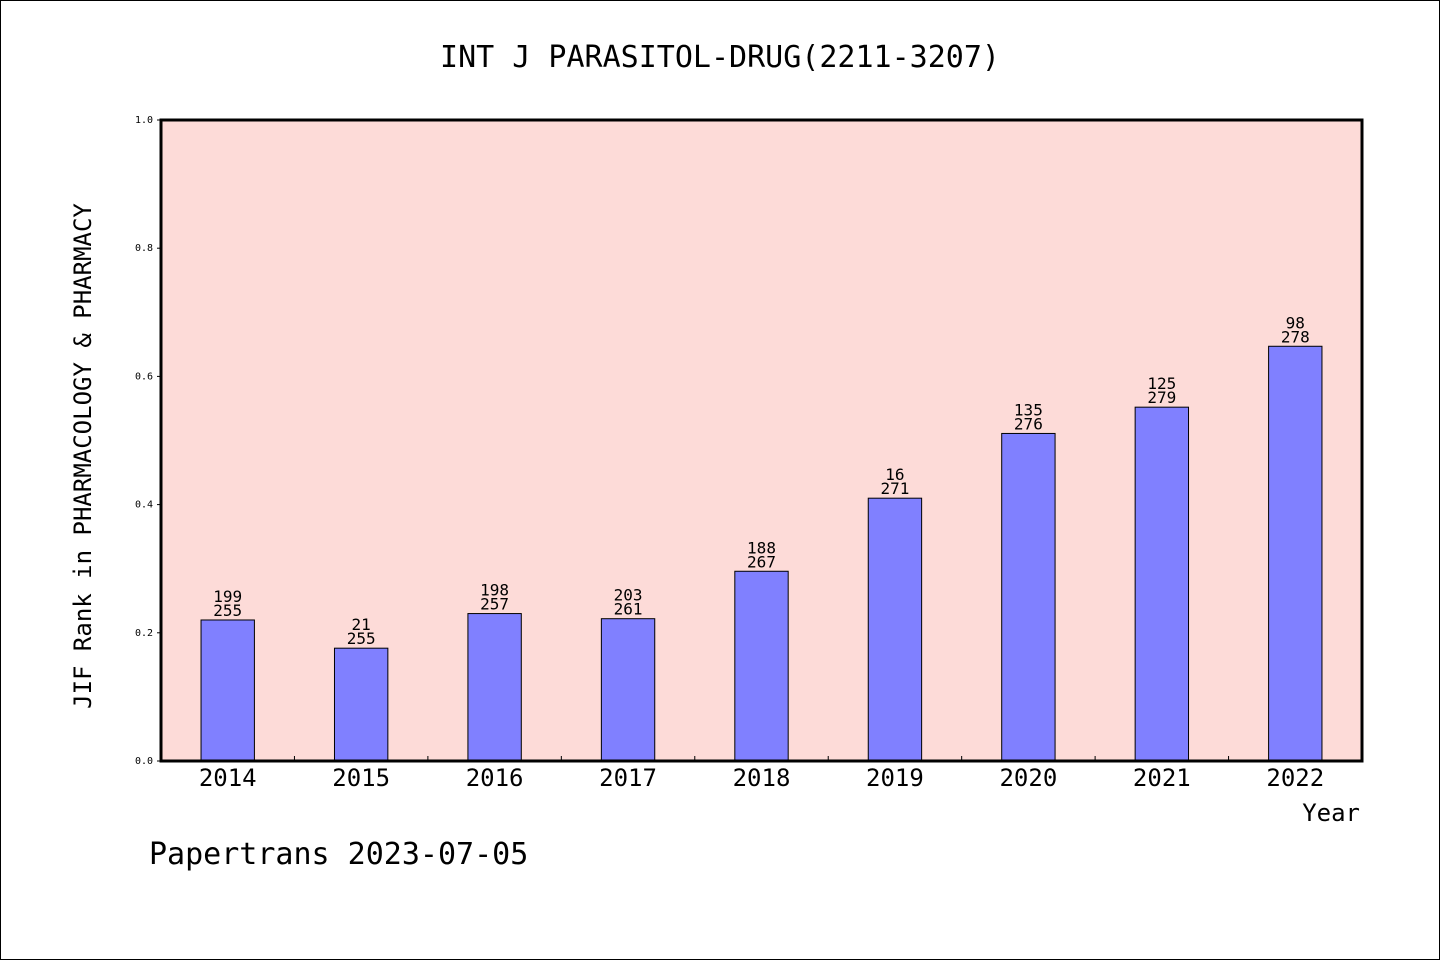  Describe the element at coordinates (628, 690) in the screenshot. I see `bar-2017` at that location.